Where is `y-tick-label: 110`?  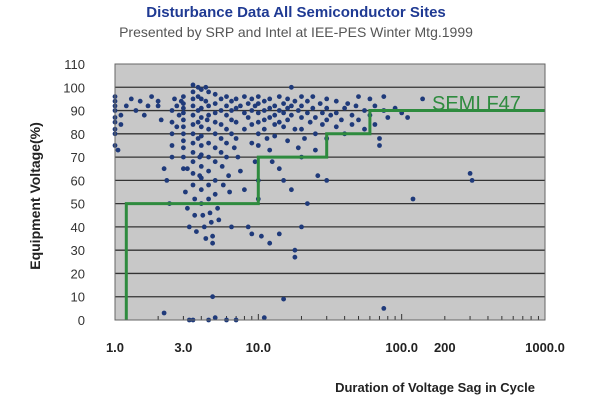
y-tick-label: 110 is located at coordinates (74, 64).